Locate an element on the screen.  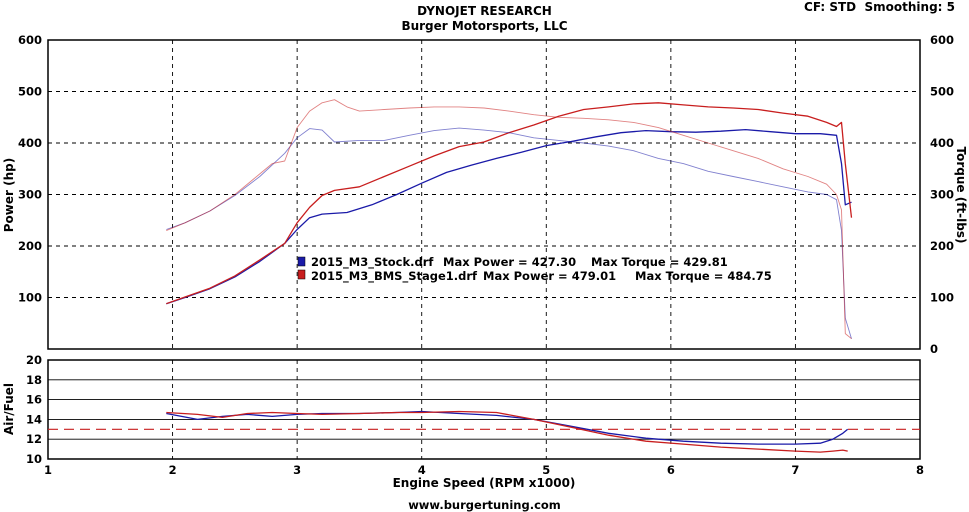
rpm-tick-label: 5 is located at coordinates (546, 470).